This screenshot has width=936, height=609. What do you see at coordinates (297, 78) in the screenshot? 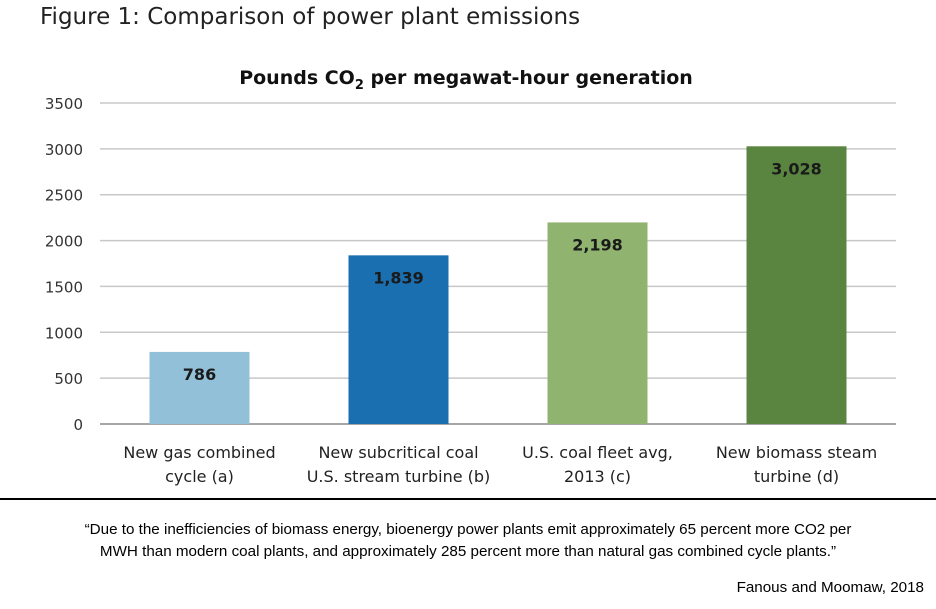
I see `chart-title-main: Pounds CO` at bounding box center [297, 78].